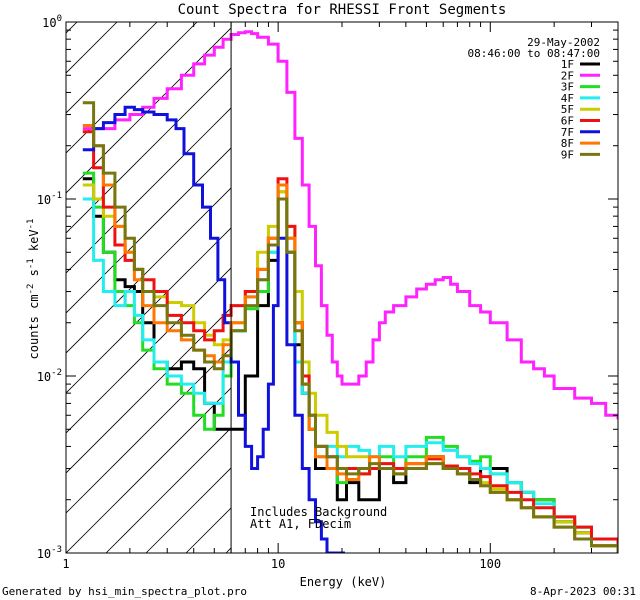  Describe the element at coordinates (567, 132) in the screenshot. I see `legend-label-7f: 7F` at that location.